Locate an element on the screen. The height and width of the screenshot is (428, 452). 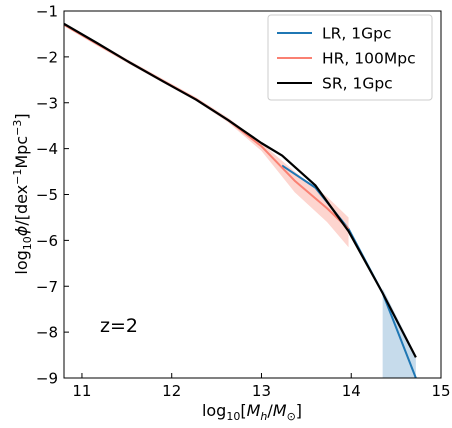
y-tick-label: −9 is located at coordinates (47, 379).